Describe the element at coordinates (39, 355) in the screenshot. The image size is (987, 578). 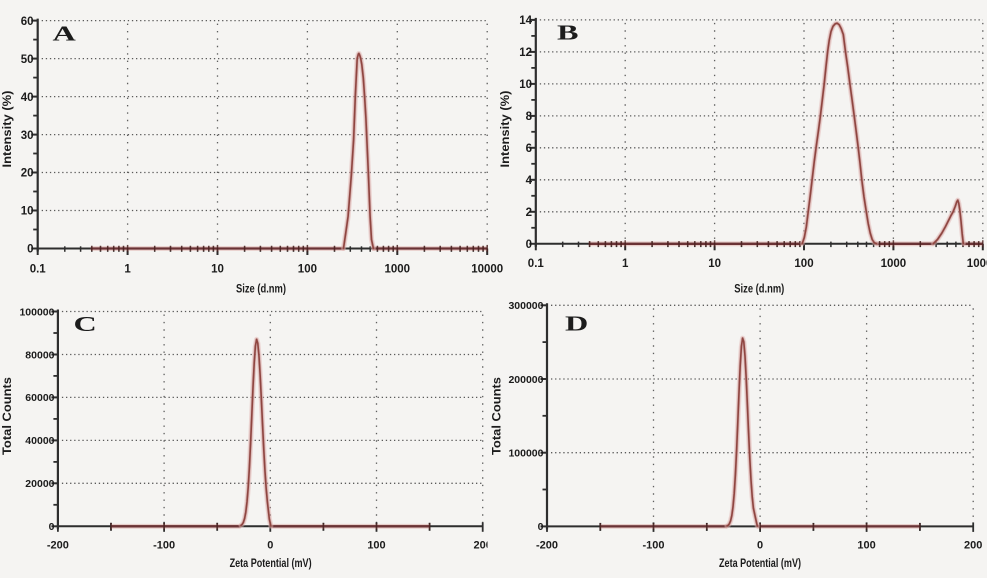
I see `svg-text: 80000` at that location.